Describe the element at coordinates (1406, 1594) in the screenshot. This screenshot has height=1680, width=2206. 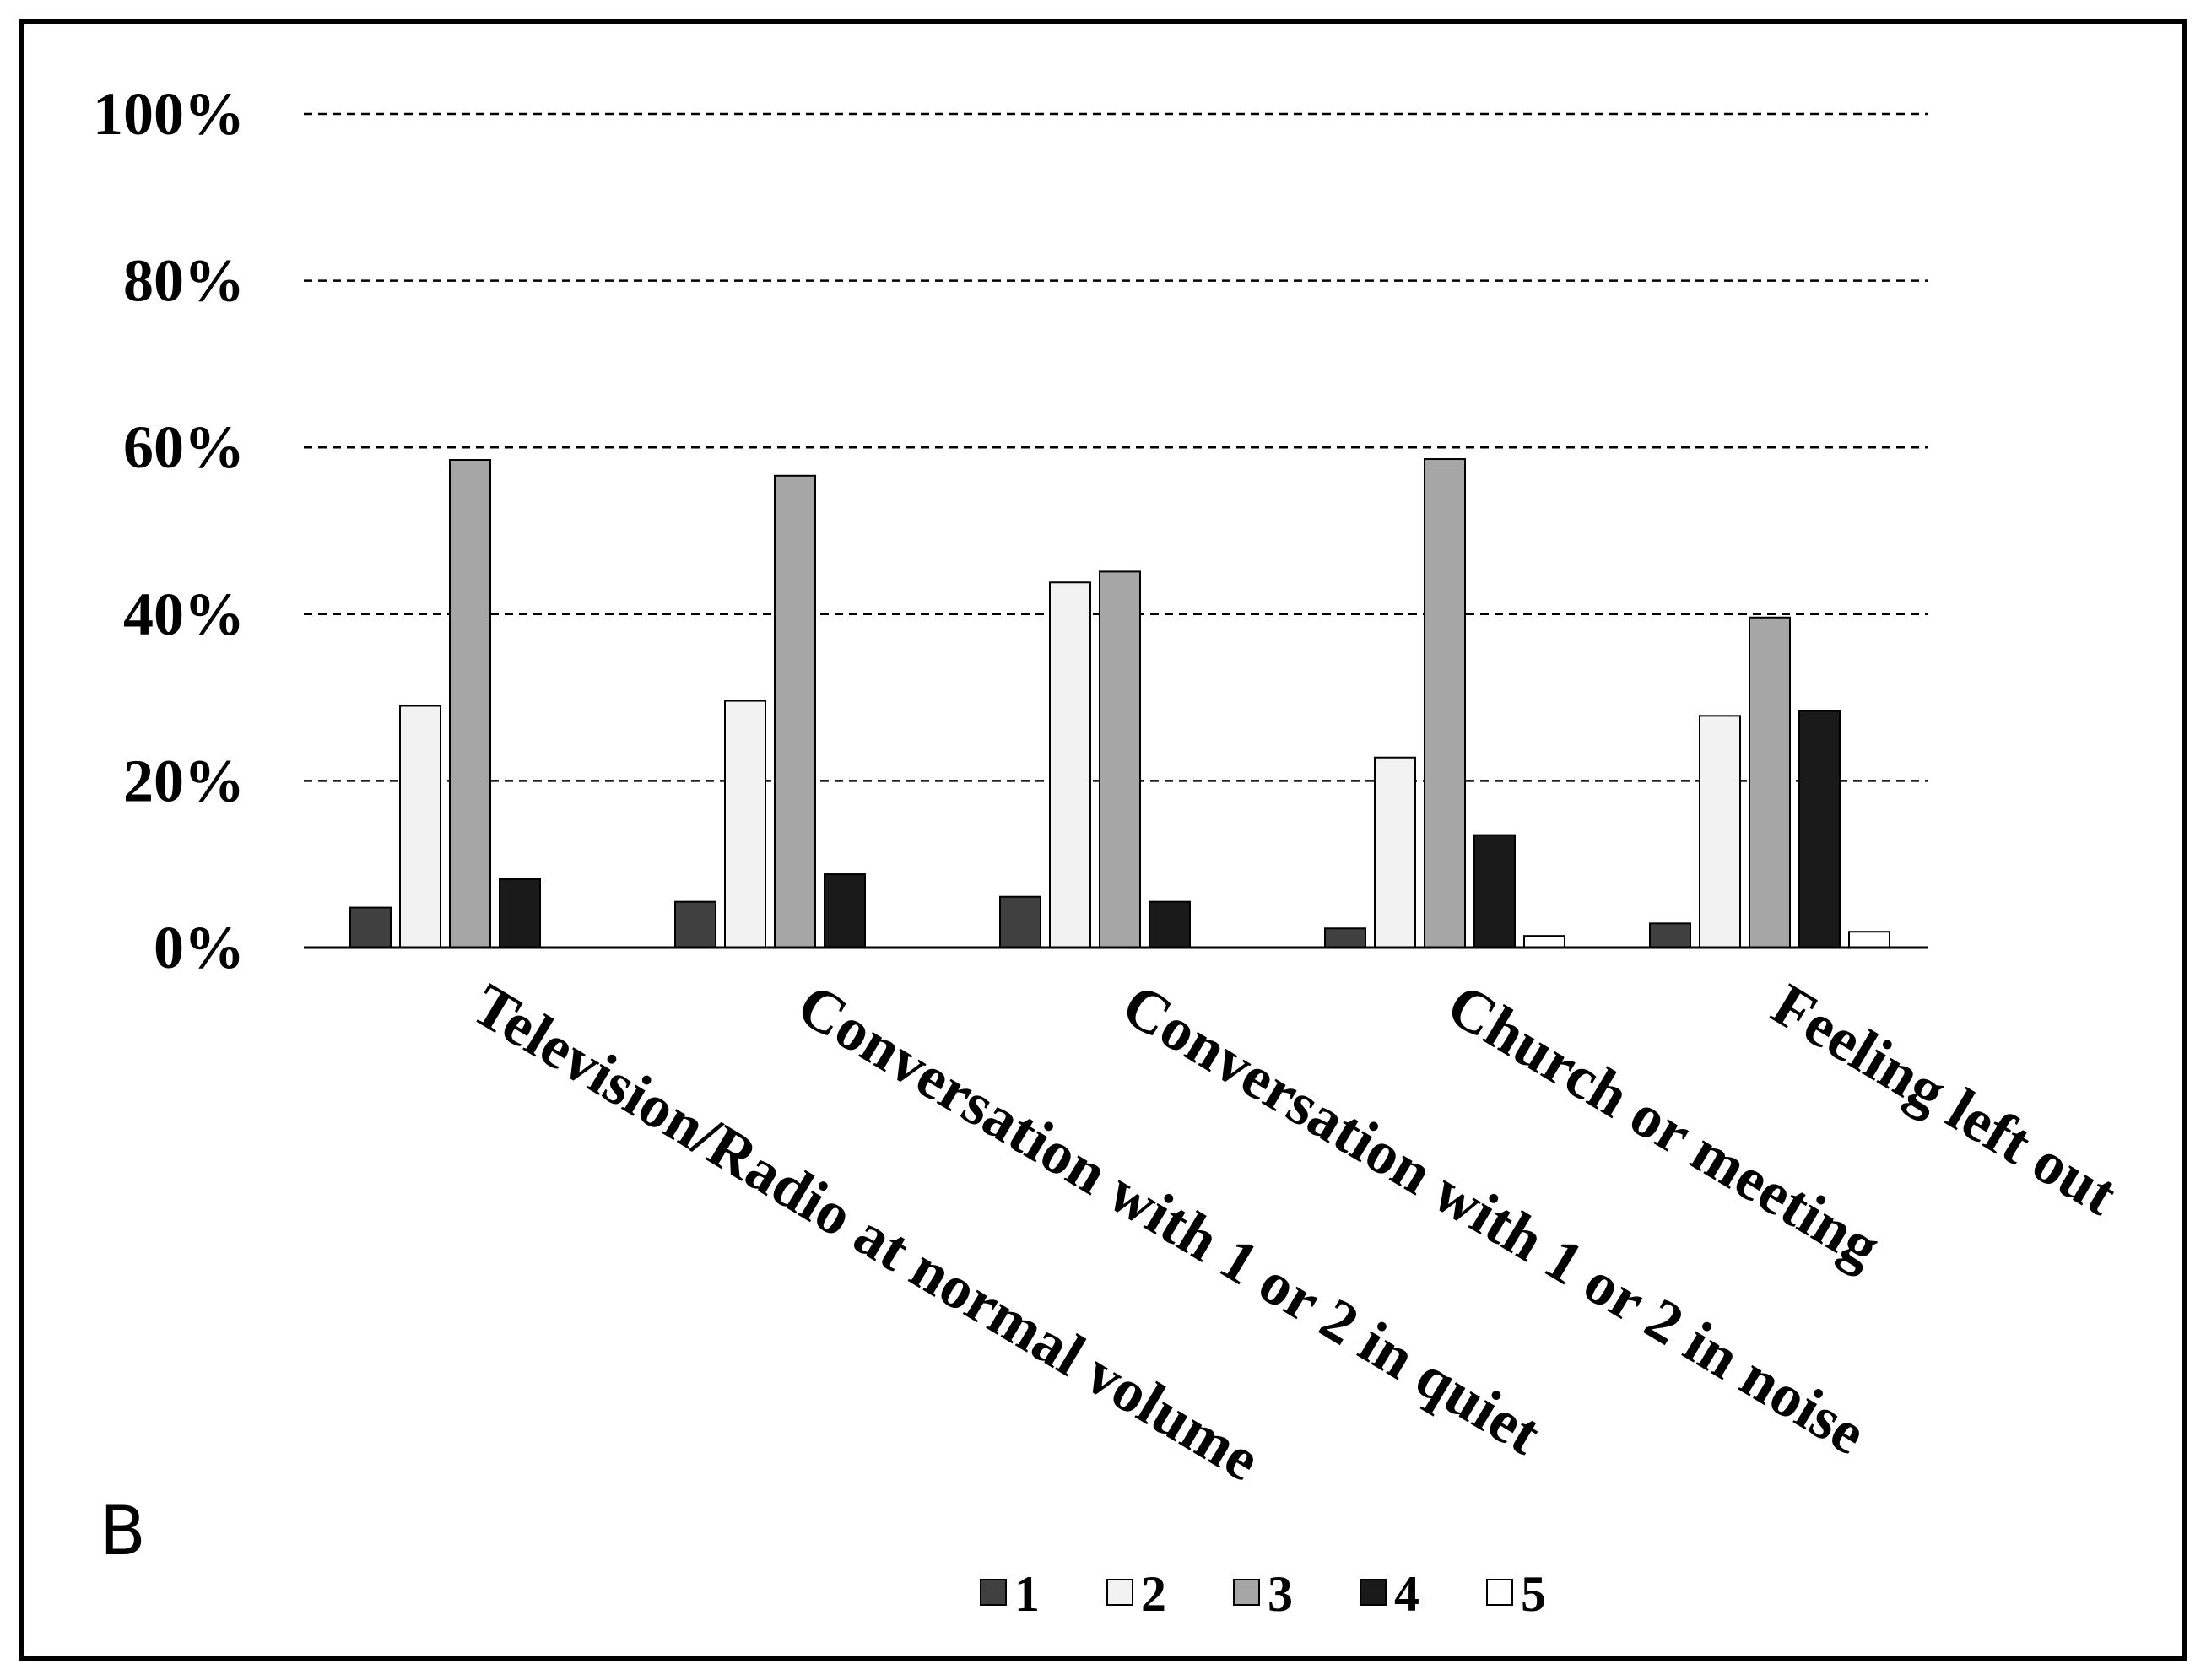
I see `legend-label: 4` at that location.